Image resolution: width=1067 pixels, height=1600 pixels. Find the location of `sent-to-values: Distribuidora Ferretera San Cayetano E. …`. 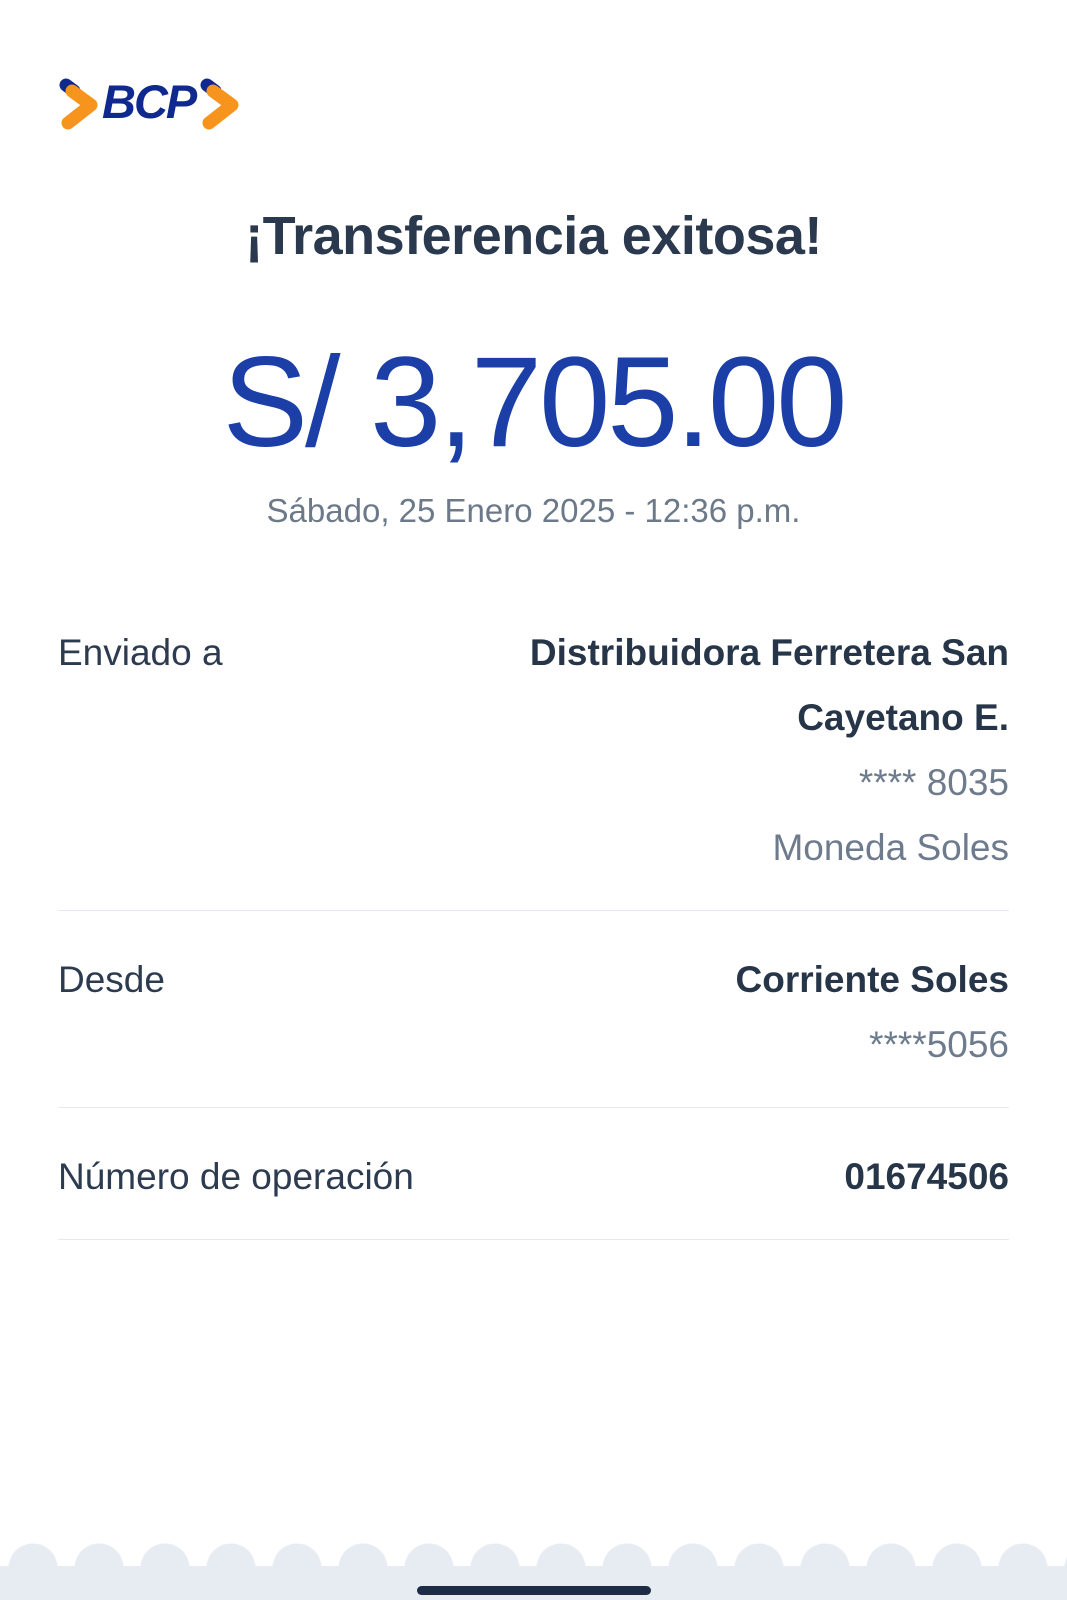

sent-to-values: Distribuidora Ferretera San Cayetano E. … is located at coordinates (721, 750).